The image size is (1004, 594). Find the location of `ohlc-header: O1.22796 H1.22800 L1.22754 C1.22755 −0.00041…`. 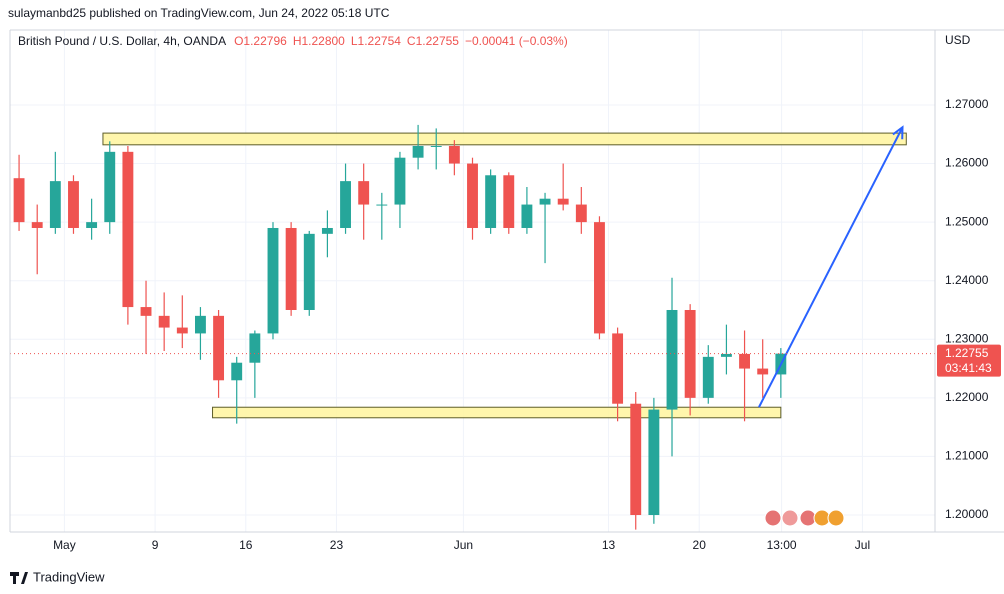

ohlc-header: O1.22796 H1.22800 L1.22754 C1.22755 −0.00041… is located at coordinates (401, 41).